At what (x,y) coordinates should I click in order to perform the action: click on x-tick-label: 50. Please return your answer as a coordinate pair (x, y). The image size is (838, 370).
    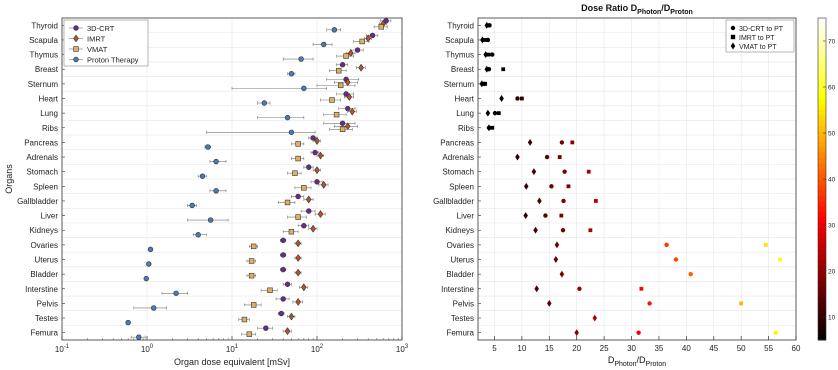
    Looking at the image, I should click on (741, 348).